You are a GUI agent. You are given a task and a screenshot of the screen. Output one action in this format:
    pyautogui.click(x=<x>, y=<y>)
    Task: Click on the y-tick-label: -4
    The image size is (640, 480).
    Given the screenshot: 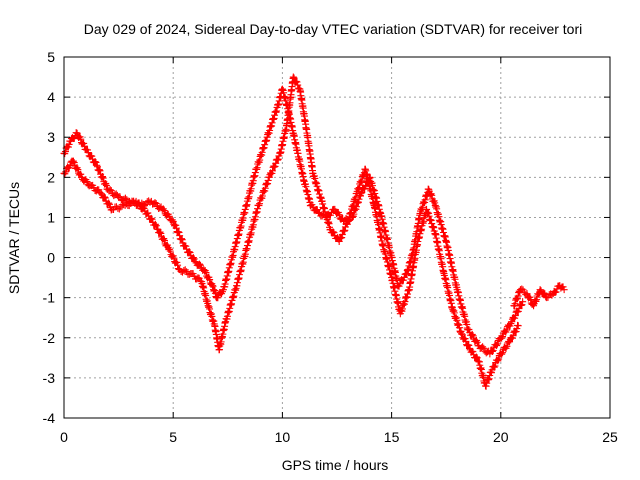 What is the action you would take?
    pyautogui.click(x=49, y=418)
    